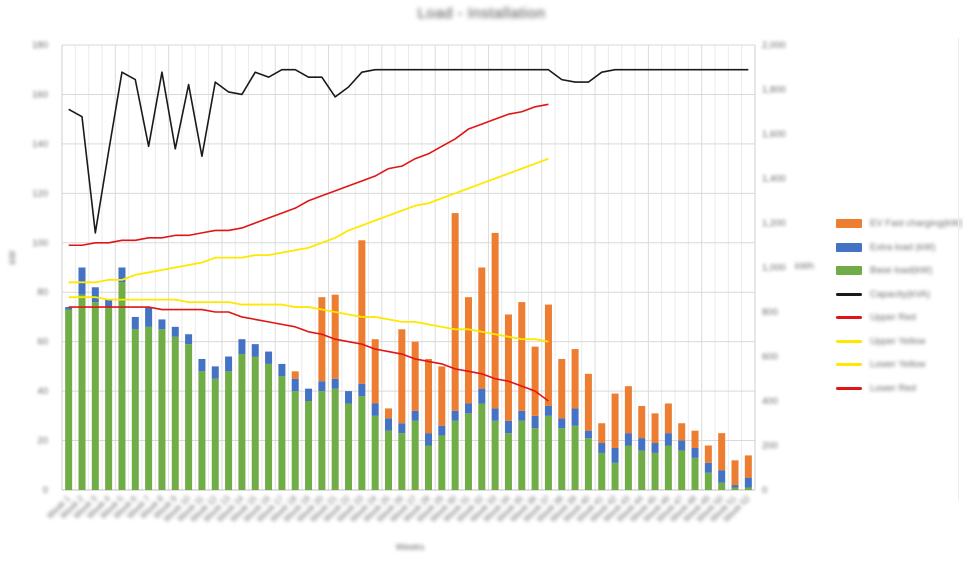 The image size is (963, 572). Describe the element at coordinates (899, 342) in the screenshot. I see `legend-item-upper-yellow: Upper Yellow` at that location.